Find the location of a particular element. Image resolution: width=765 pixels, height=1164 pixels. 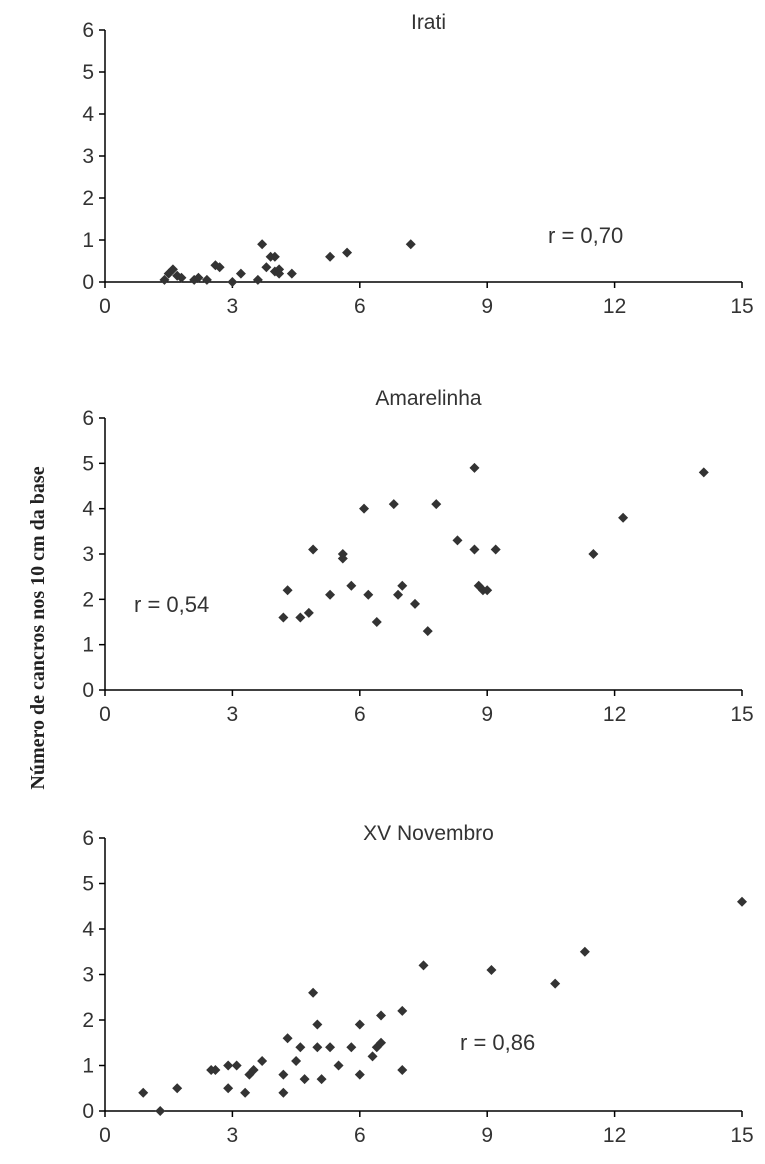

x-tick-label: 3 is located at coordinates (233, 1135).